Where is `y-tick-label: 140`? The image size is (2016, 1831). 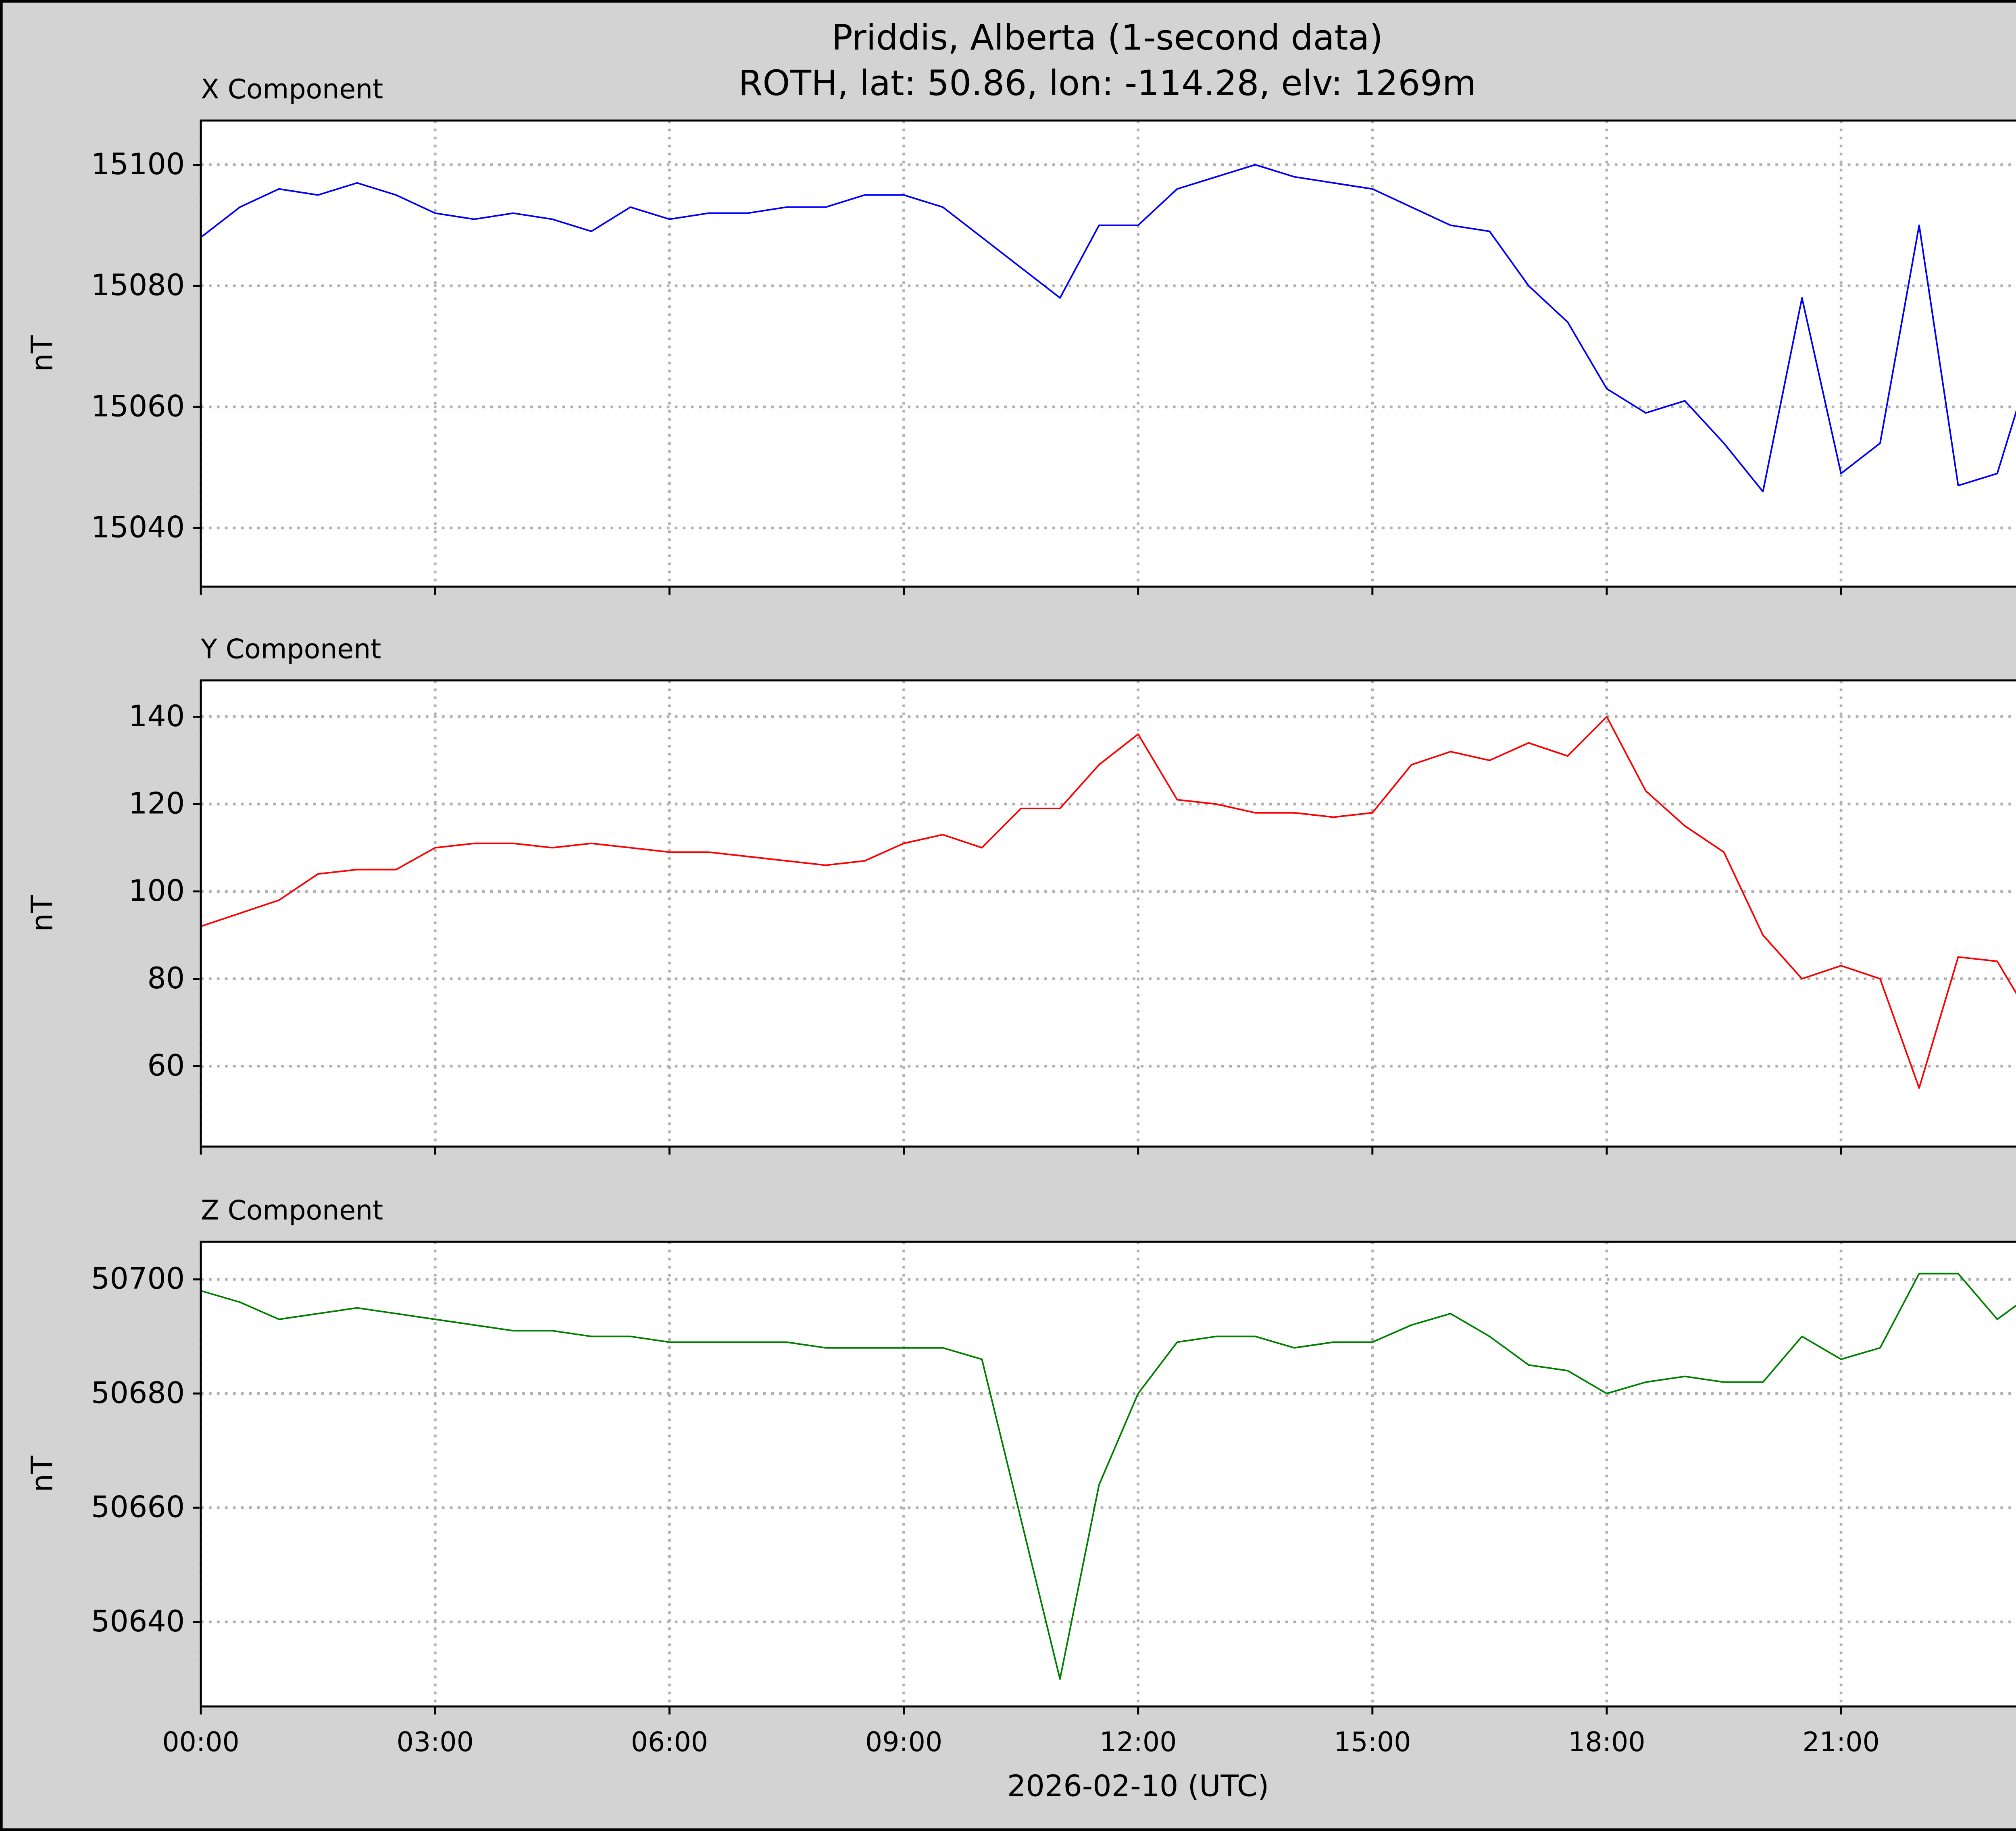 y-tick-label: 140 is located at coordinates (157, 716).